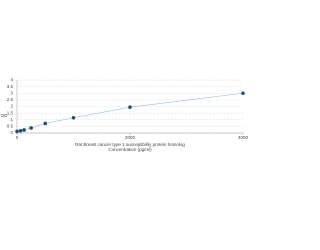 The image size is (320, 250). I want to click on x-axis-label: Concentration (pg/ml), so click(130, 149).